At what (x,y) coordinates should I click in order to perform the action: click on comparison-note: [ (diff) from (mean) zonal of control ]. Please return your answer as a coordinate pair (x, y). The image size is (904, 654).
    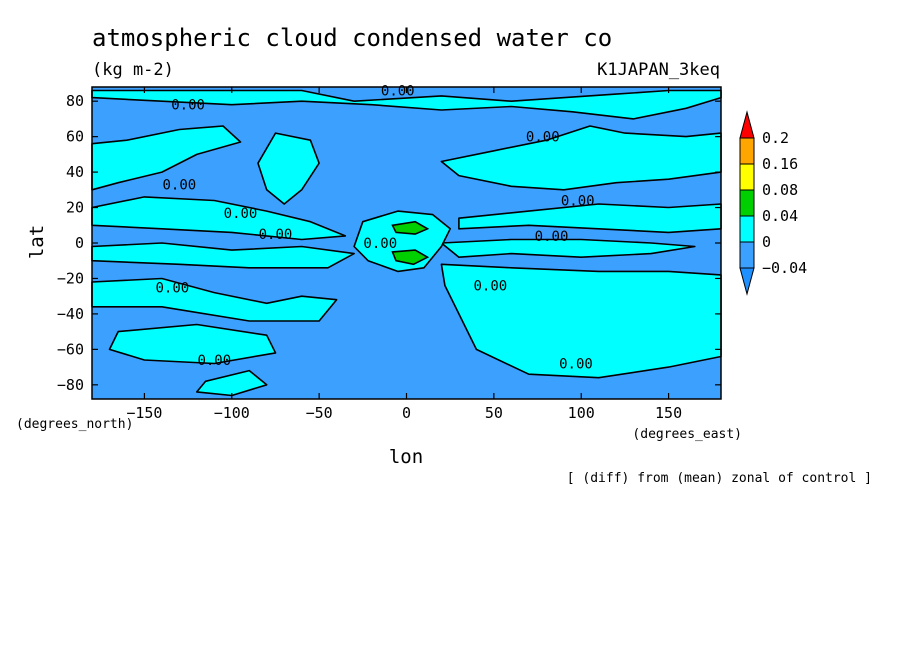
    Looking at the image, I should click on (719, 478).